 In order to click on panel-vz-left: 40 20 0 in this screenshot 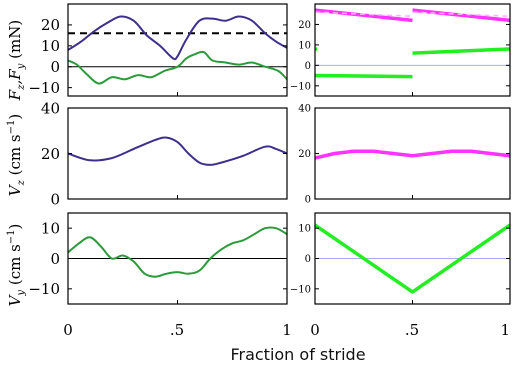, I will do `click(164, 153)`.